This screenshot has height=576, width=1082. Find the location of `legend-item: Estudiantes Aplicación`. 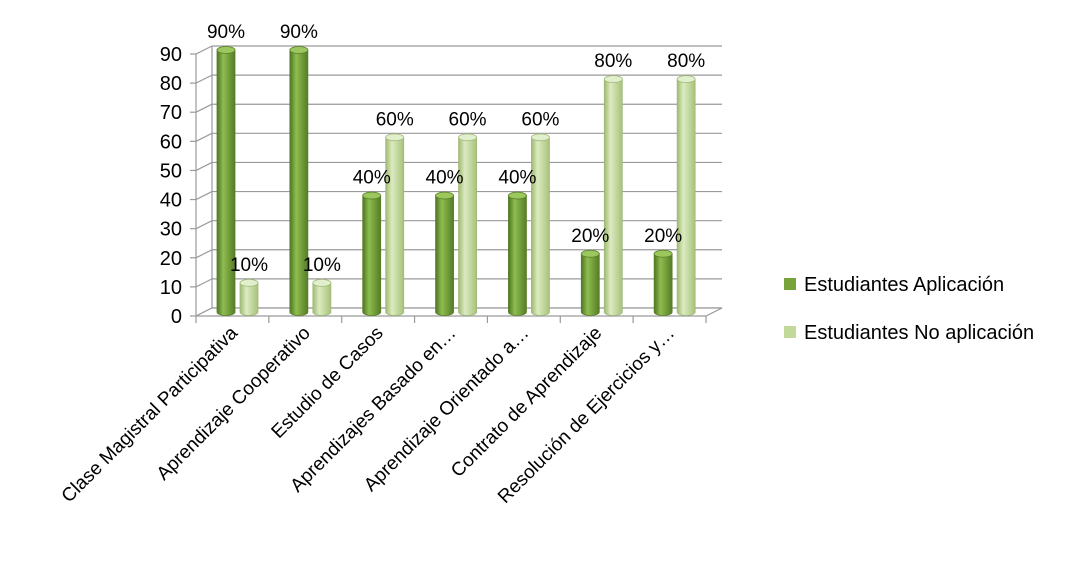

legend-item: Estudiantes Aplicación is located at coordinates (894, 285).